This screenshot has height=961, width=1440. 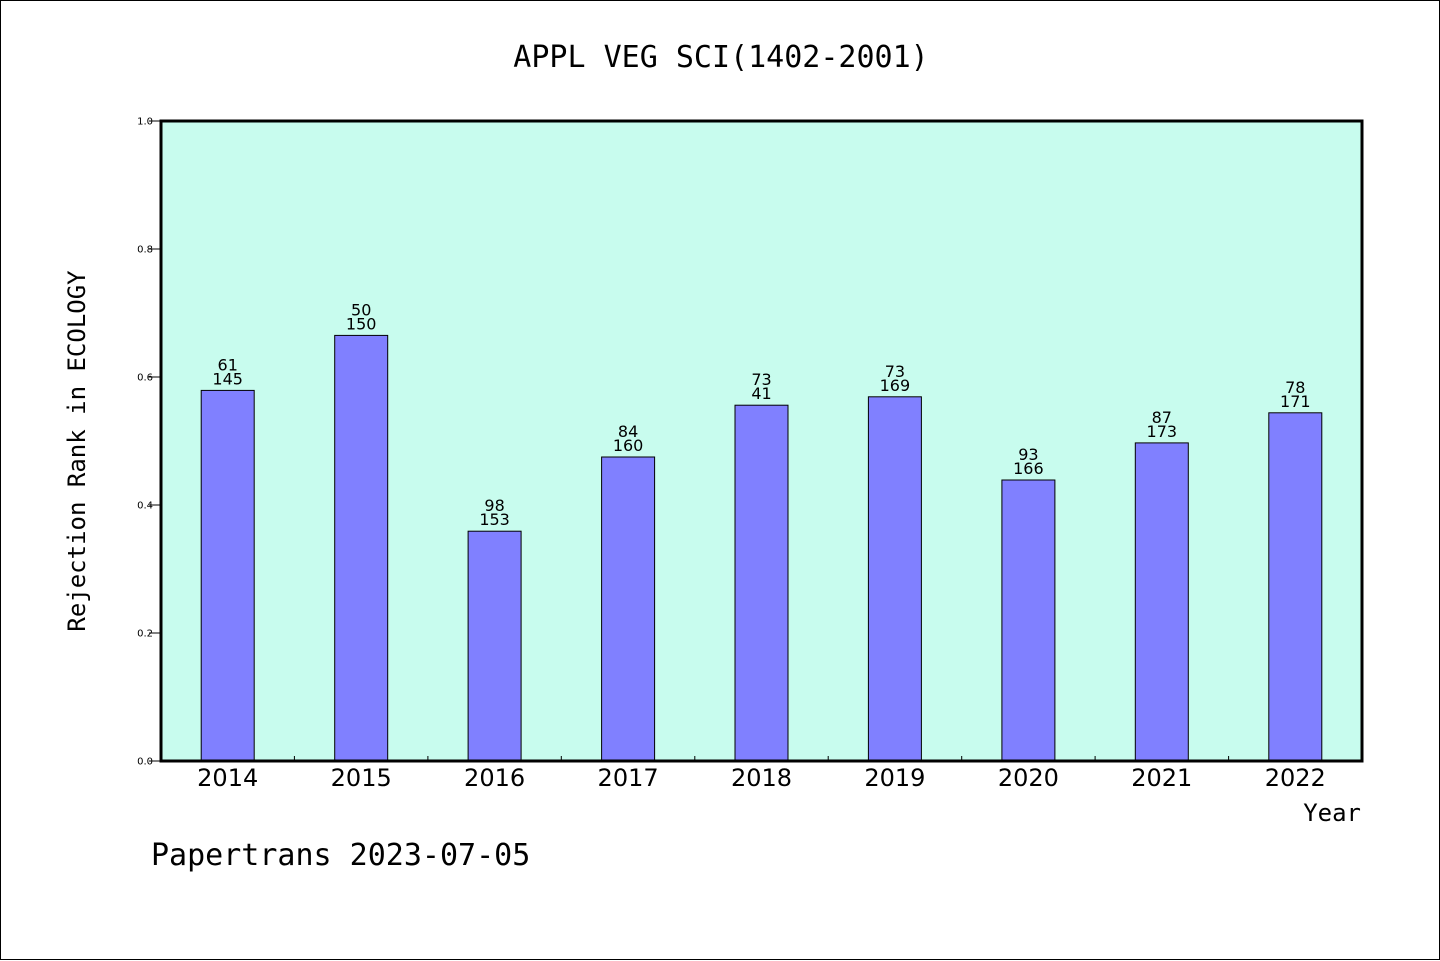 I want to click on y-axis-ticks: 0.0 0.2 0.4 0.6 0.8 1.0, so click(x=149, y=442).